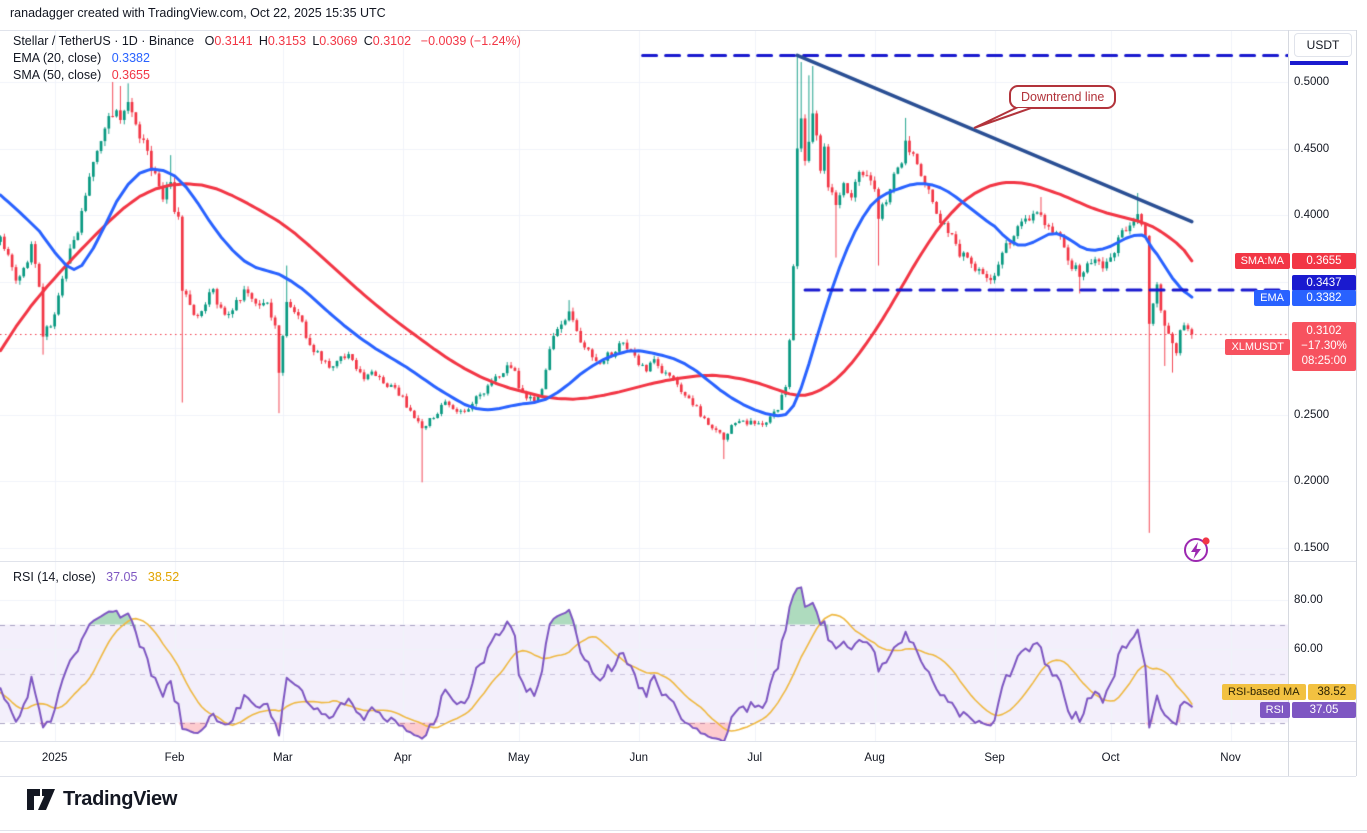 Image resolution: width=1367 pixels, height=833 pixels. I want to click on price-tick-label: 0.5000, so click(1312, 82).